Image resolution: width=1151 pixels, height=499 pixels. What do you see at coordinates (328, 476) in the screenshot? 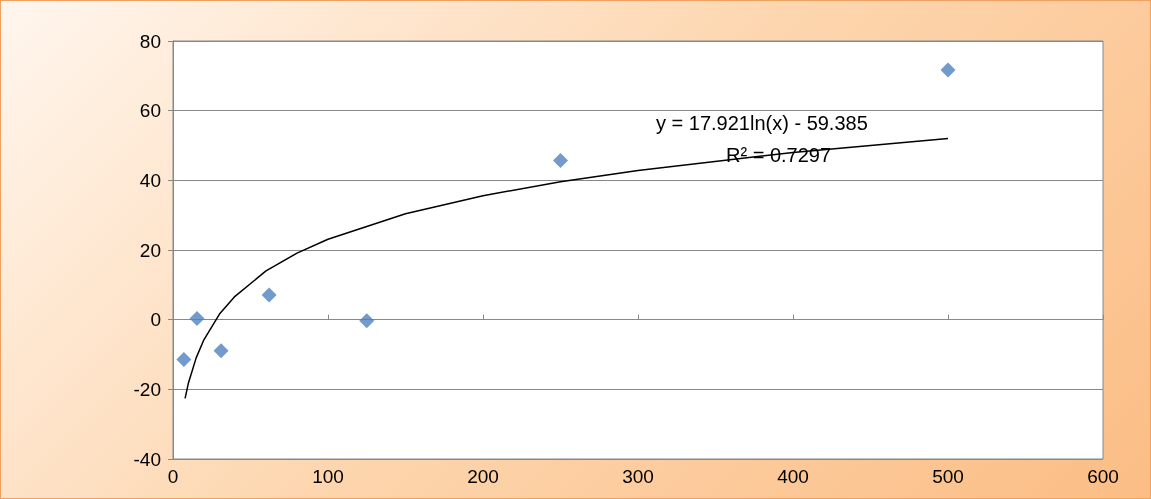
I see `x-tick-label: 100` at bounding box center [328, 476].